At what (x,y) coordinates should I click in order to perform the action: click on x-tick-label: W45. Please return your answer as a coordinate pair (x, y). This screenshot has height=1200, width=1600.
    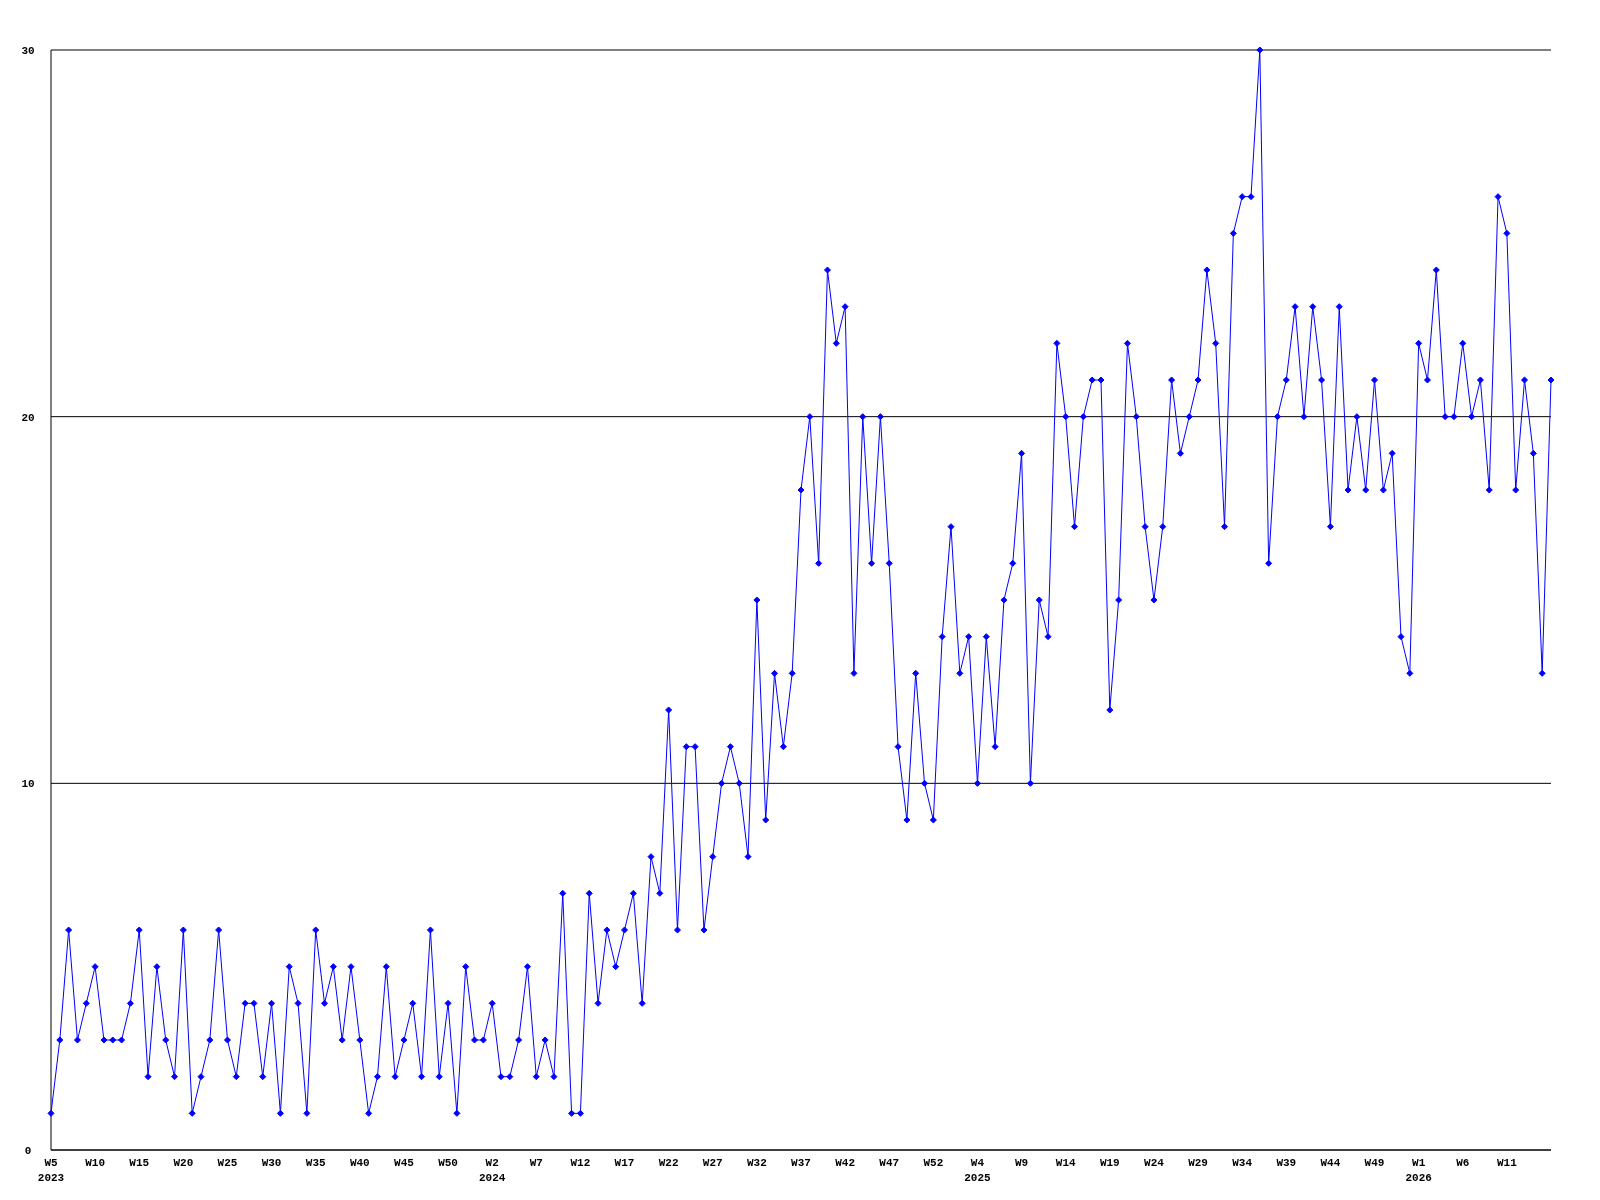
    Looking at the image, I should click on (404, 1163).